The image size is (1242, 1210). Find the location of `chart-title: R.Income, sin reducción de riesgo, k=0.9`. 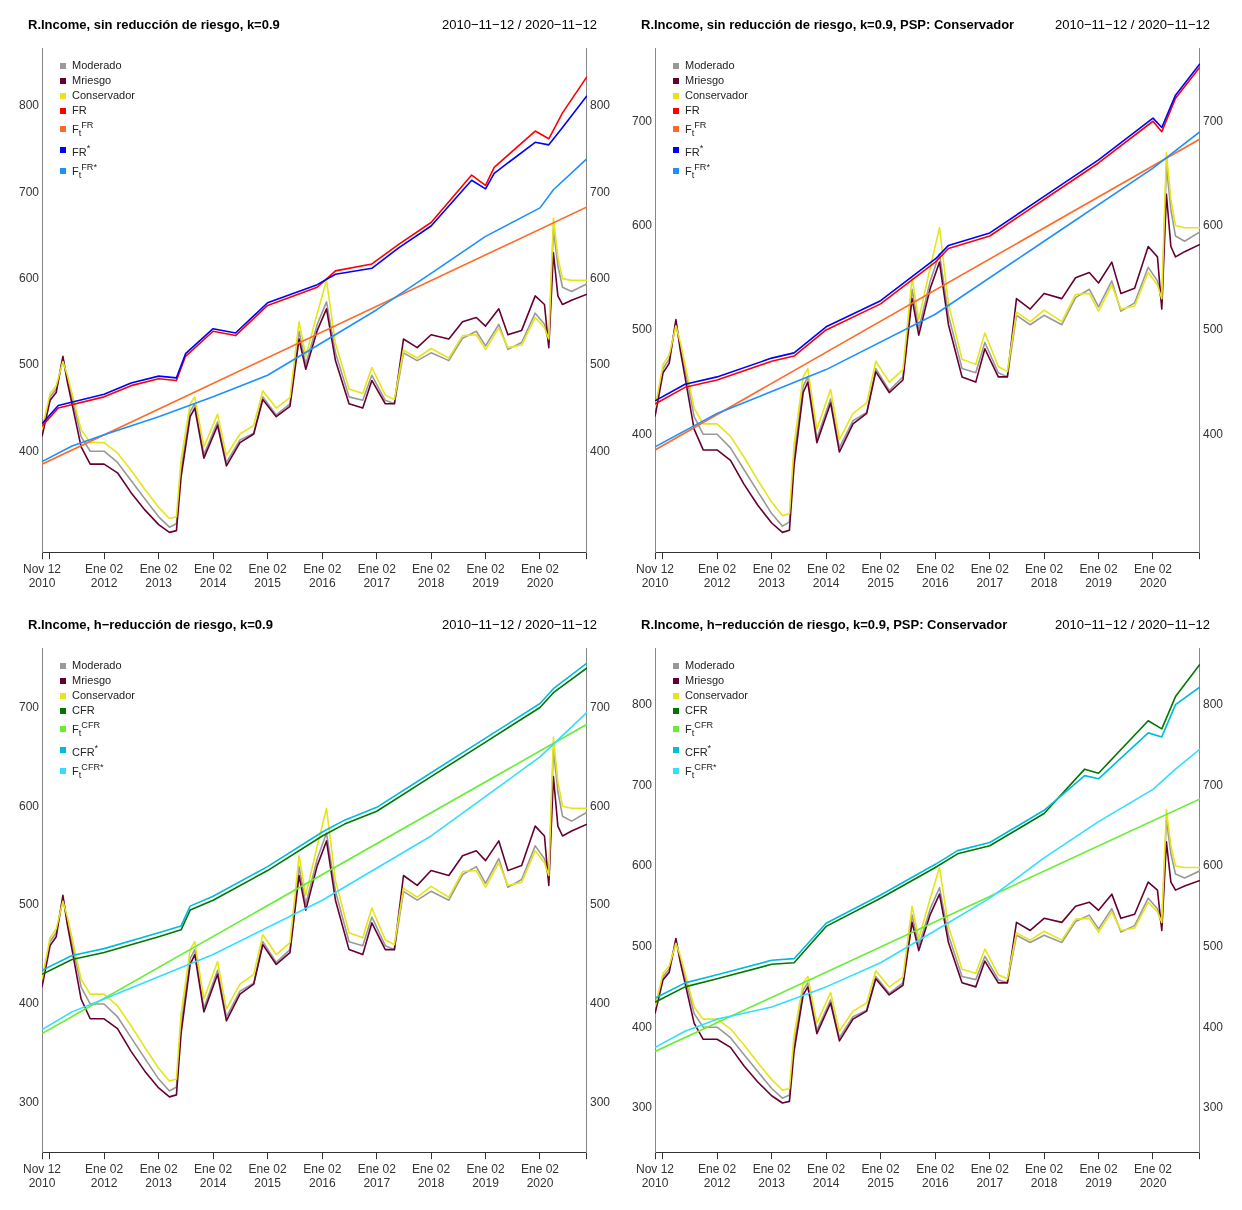

chart-title: R.Income, sin reducción de riesgo, k=0.9 is located at coordinates (154, 24).